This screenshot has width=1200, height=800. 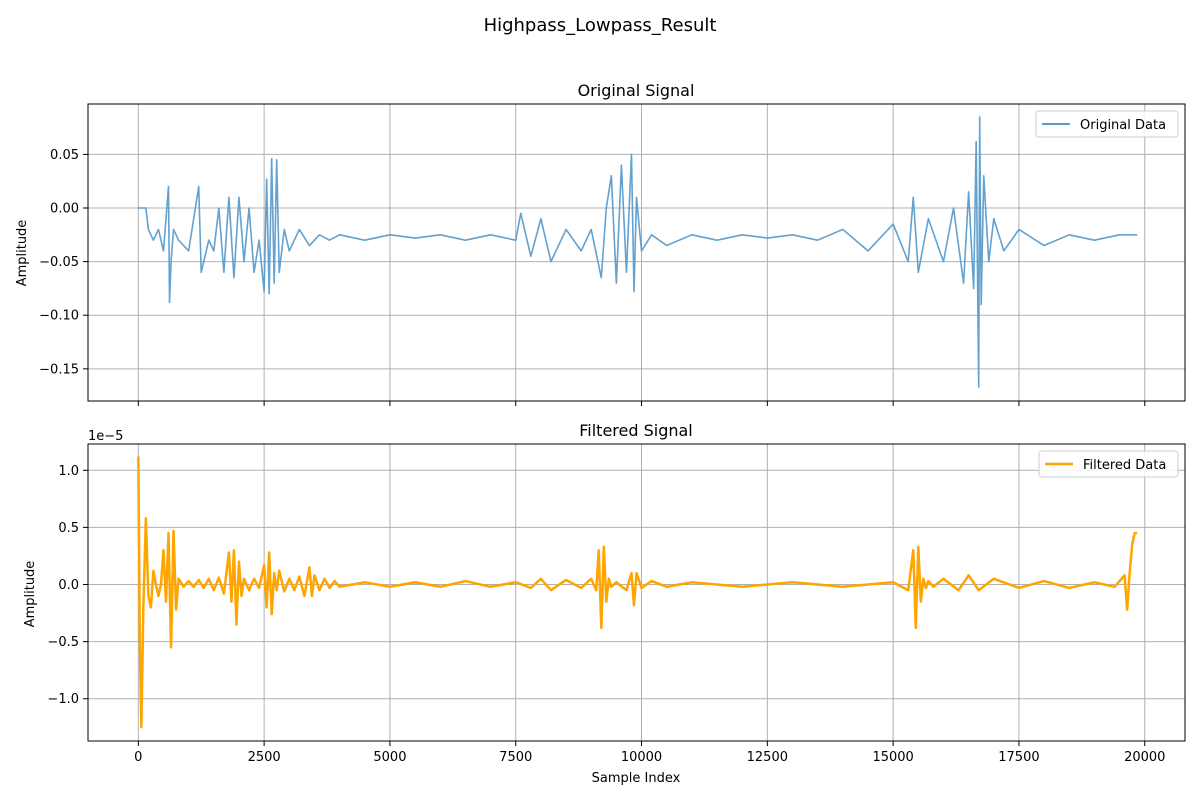 What do you see at coordinates (63, 642) in the screenshot?
I see `filtered-signal-y-tick-label: −0.5` at bounding box center [63, 642].